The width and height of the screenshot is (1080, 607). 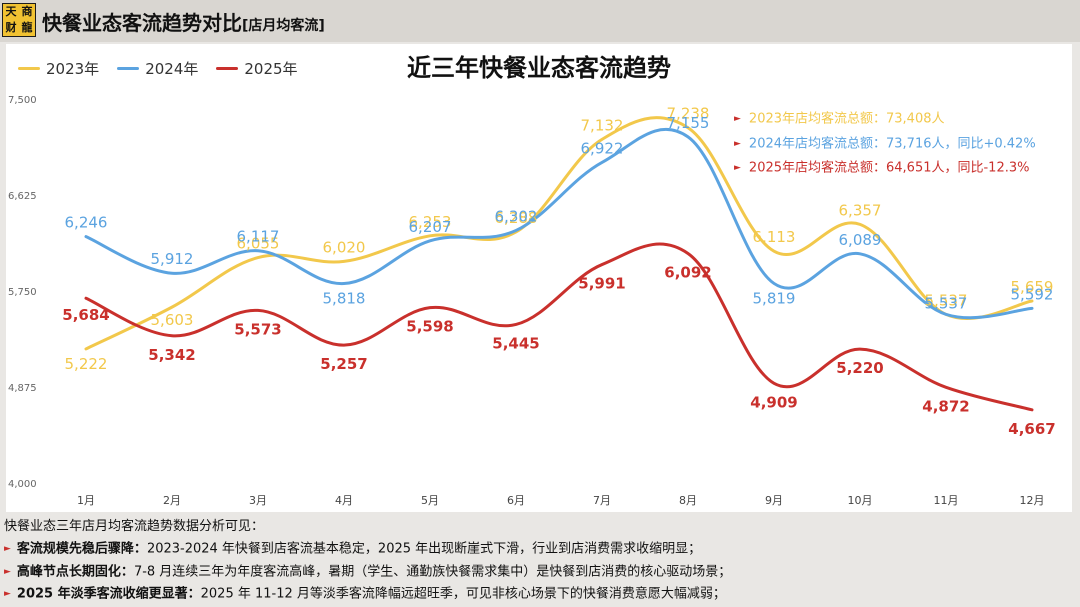 I want to click on legend-label-2024: 2024年, so click(x=172, y=69).